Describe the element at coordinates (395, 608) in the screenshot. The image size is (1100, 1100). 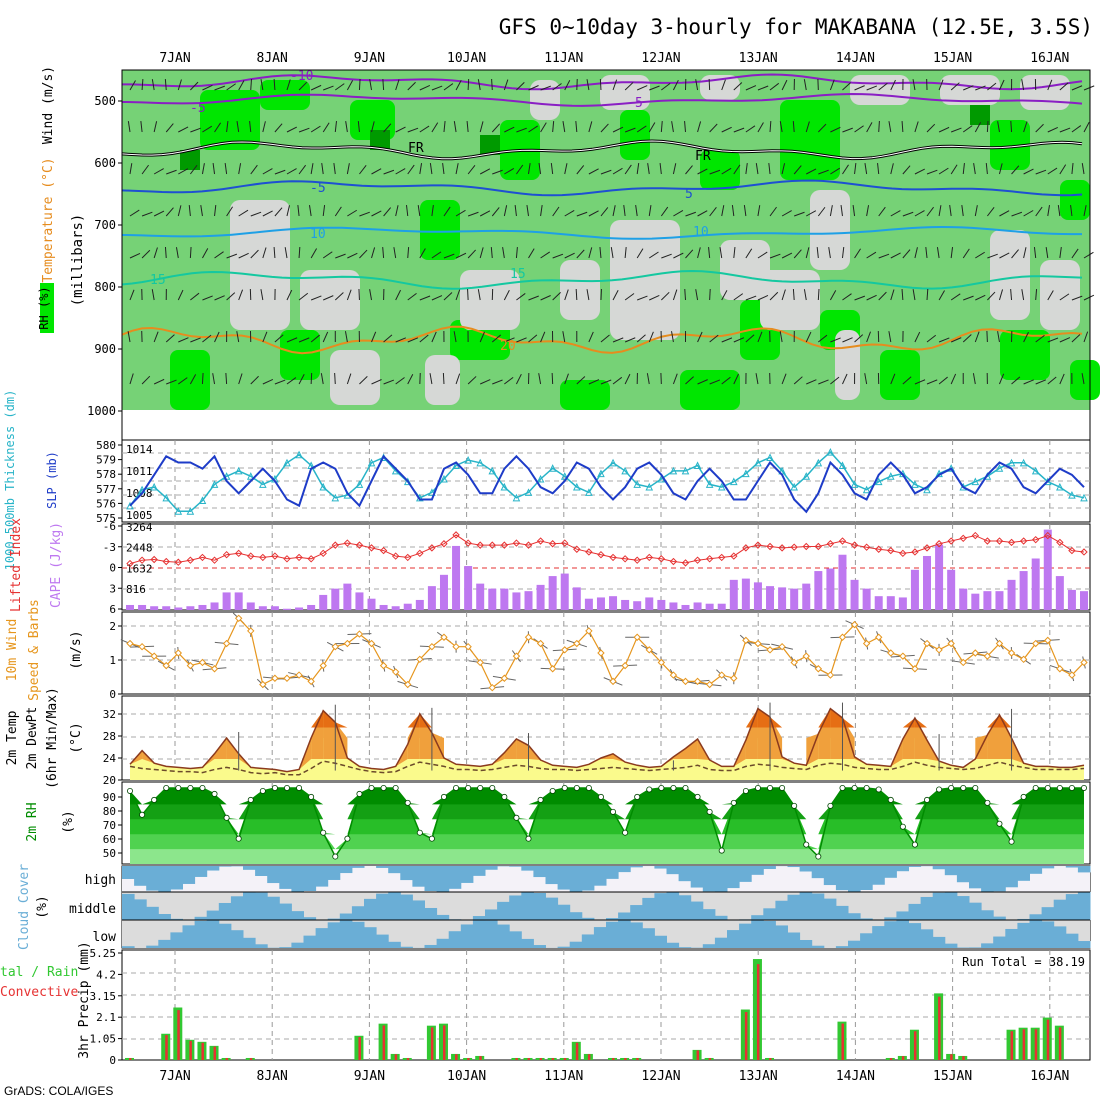
I see `cape-bar` at that location.